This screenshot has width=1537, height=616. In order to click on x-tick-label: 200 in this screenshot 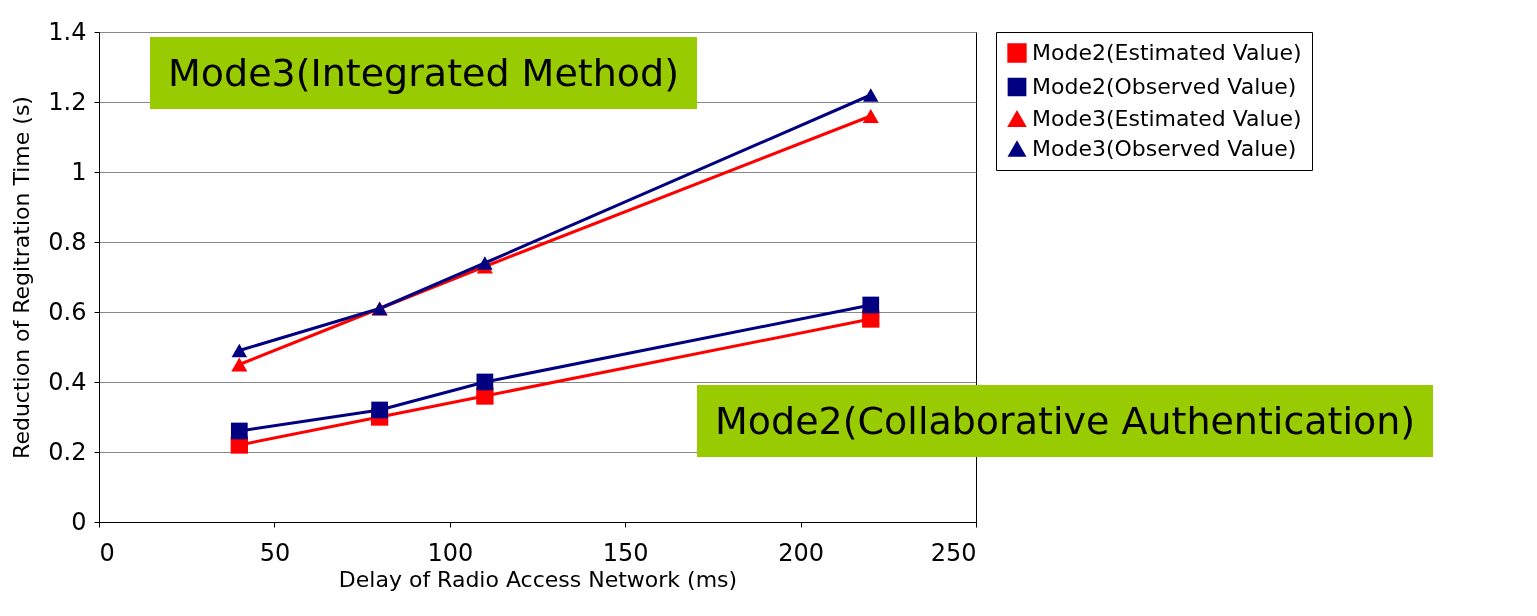, I will do `click(801, 552)`.